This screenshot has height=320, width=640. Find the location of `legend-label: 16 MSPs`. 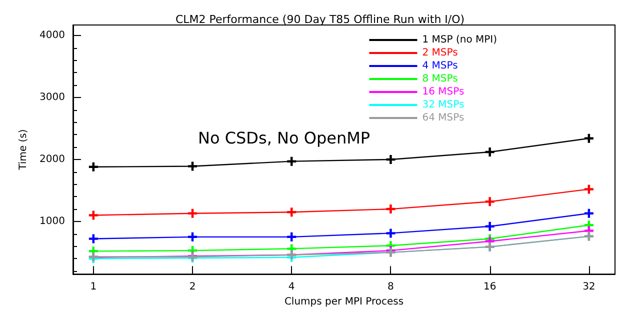

legend-label: 16 MSPs is located at coordinates (443, 92).